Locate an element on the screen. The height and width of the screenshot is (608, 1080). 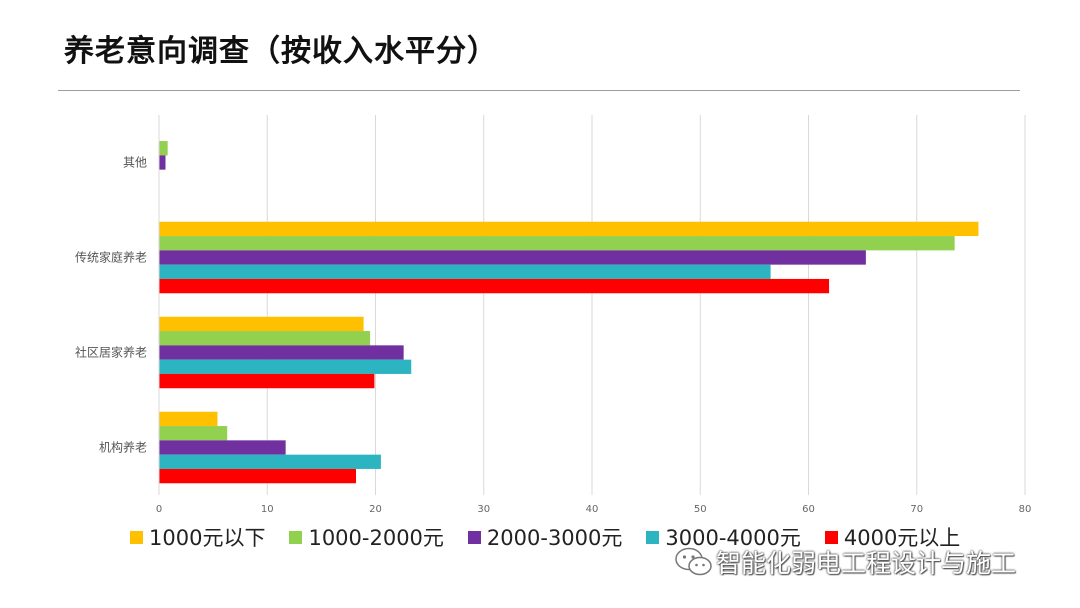
legend-item: 4000元以上 is located at coordinates (892, 537).